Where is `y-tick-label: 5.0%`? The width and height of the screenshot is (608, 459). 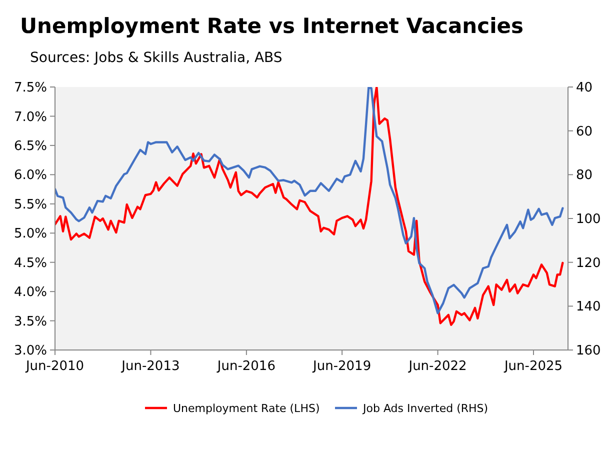
y-tick-label: 5.0% is located at coordinates (30, 234).